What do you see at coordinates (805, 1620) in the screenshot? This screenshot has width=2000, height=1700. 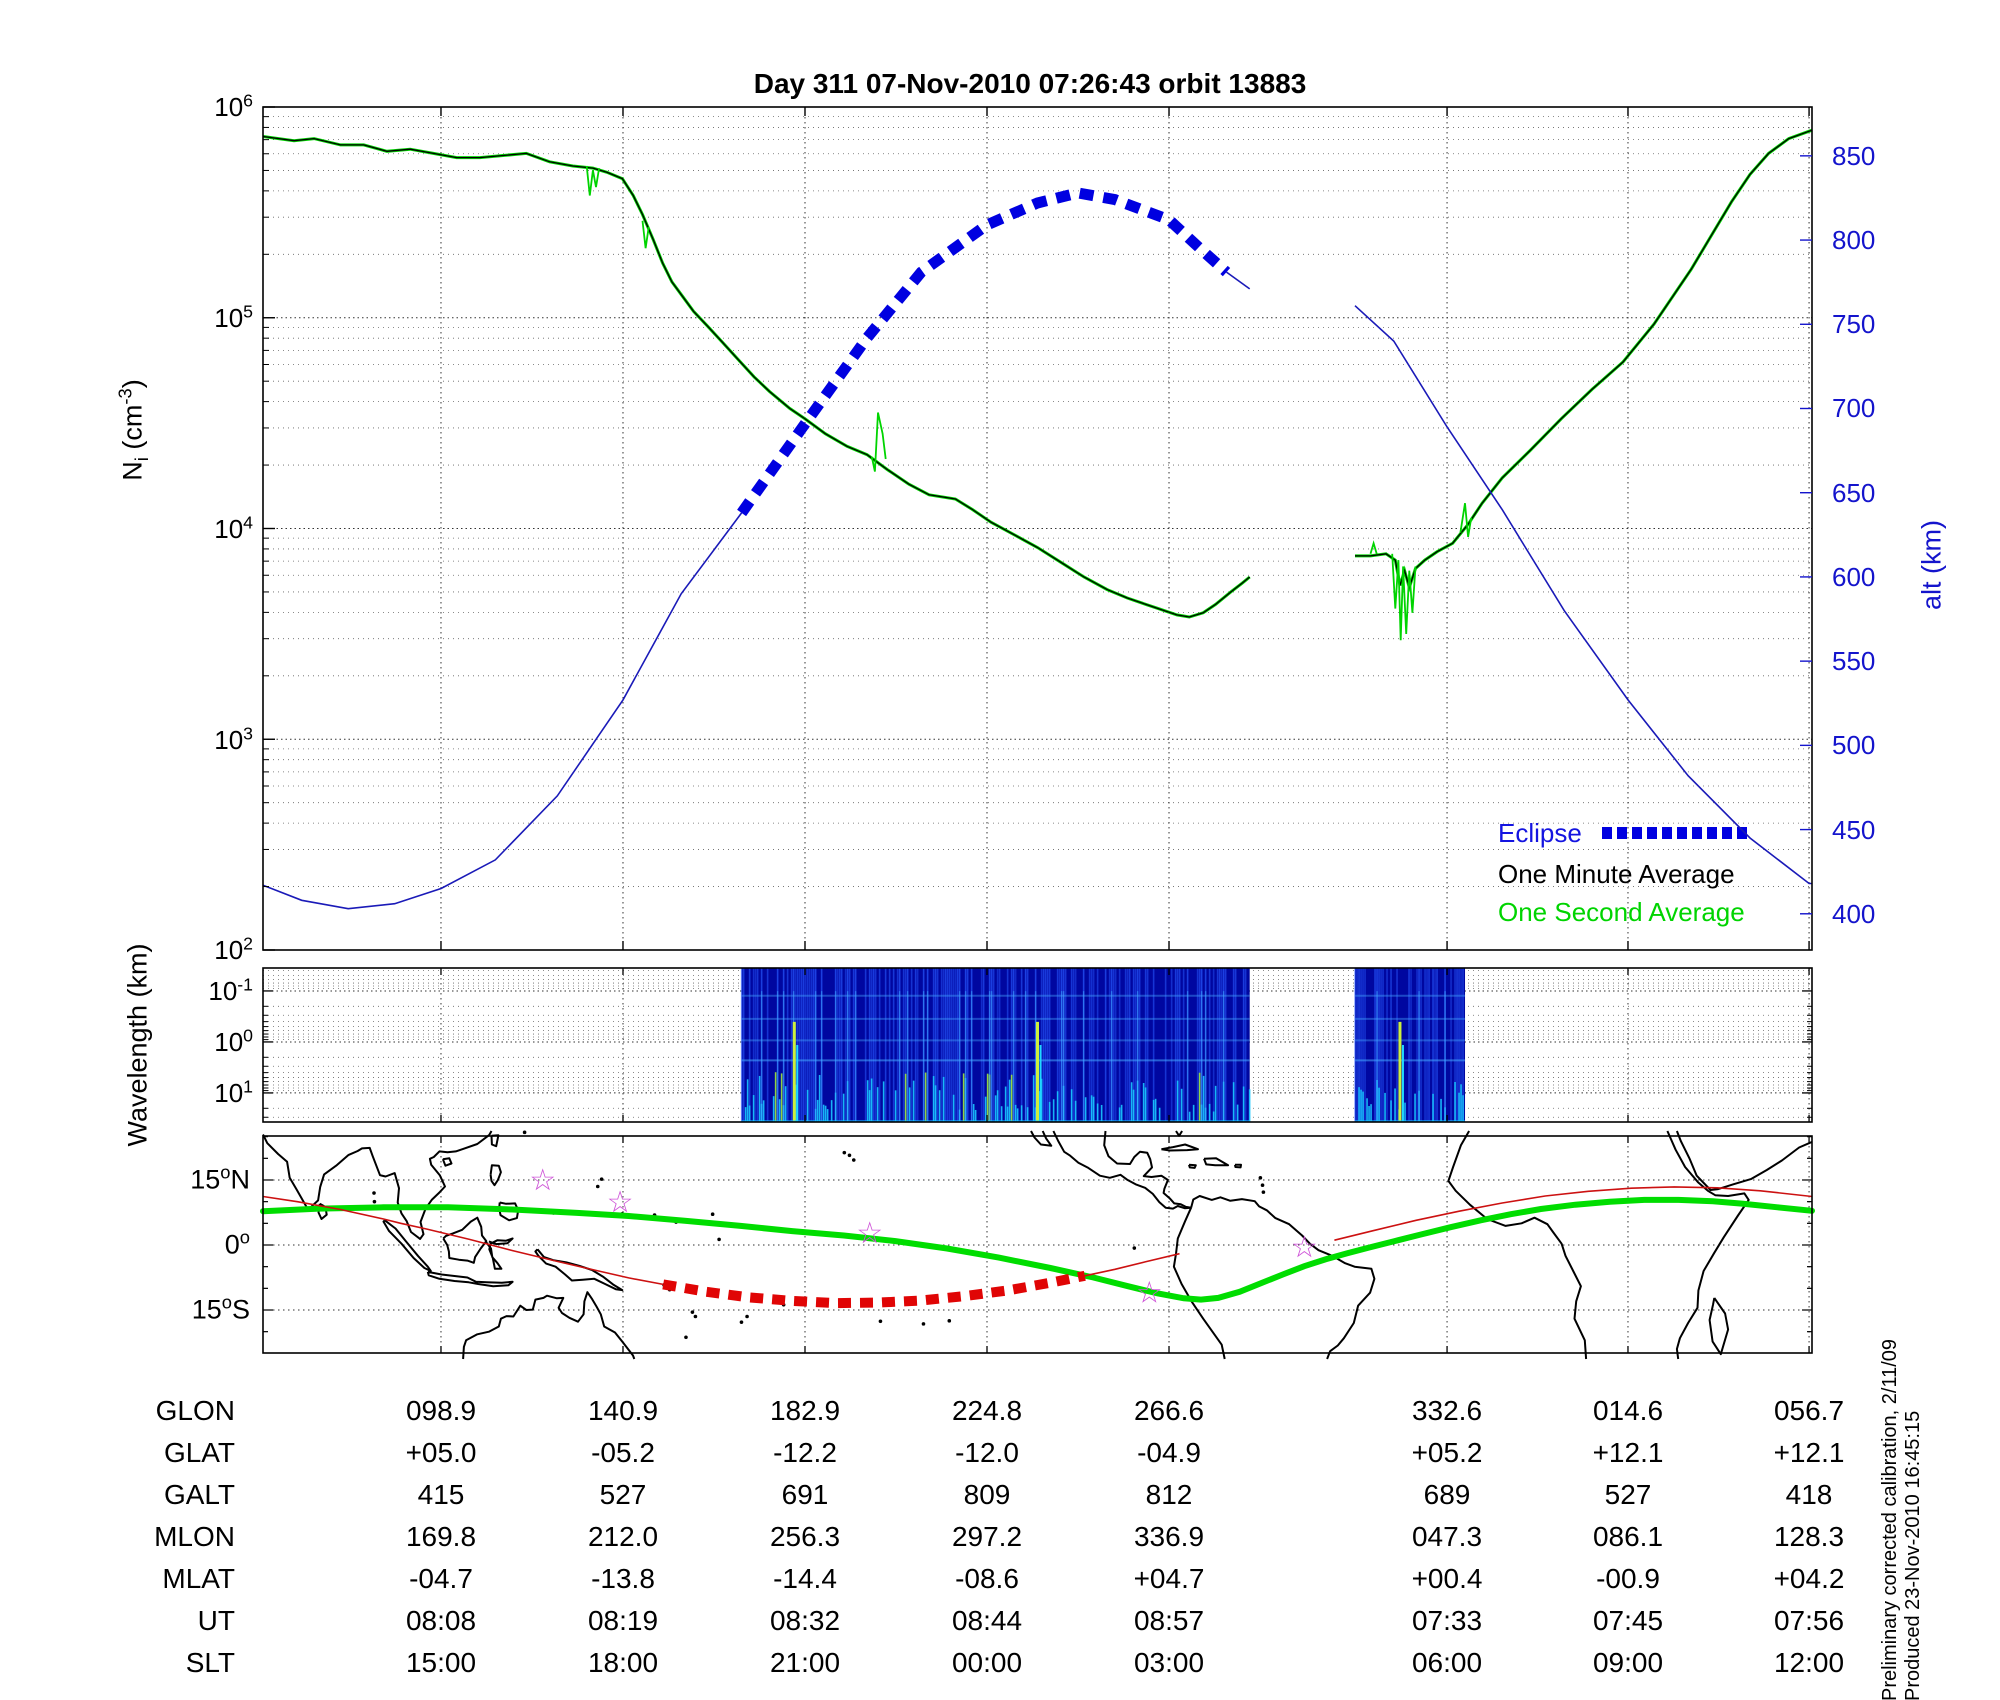 I see `table-cell-ut-2: 08:32` at bounding box center [805, 1620].